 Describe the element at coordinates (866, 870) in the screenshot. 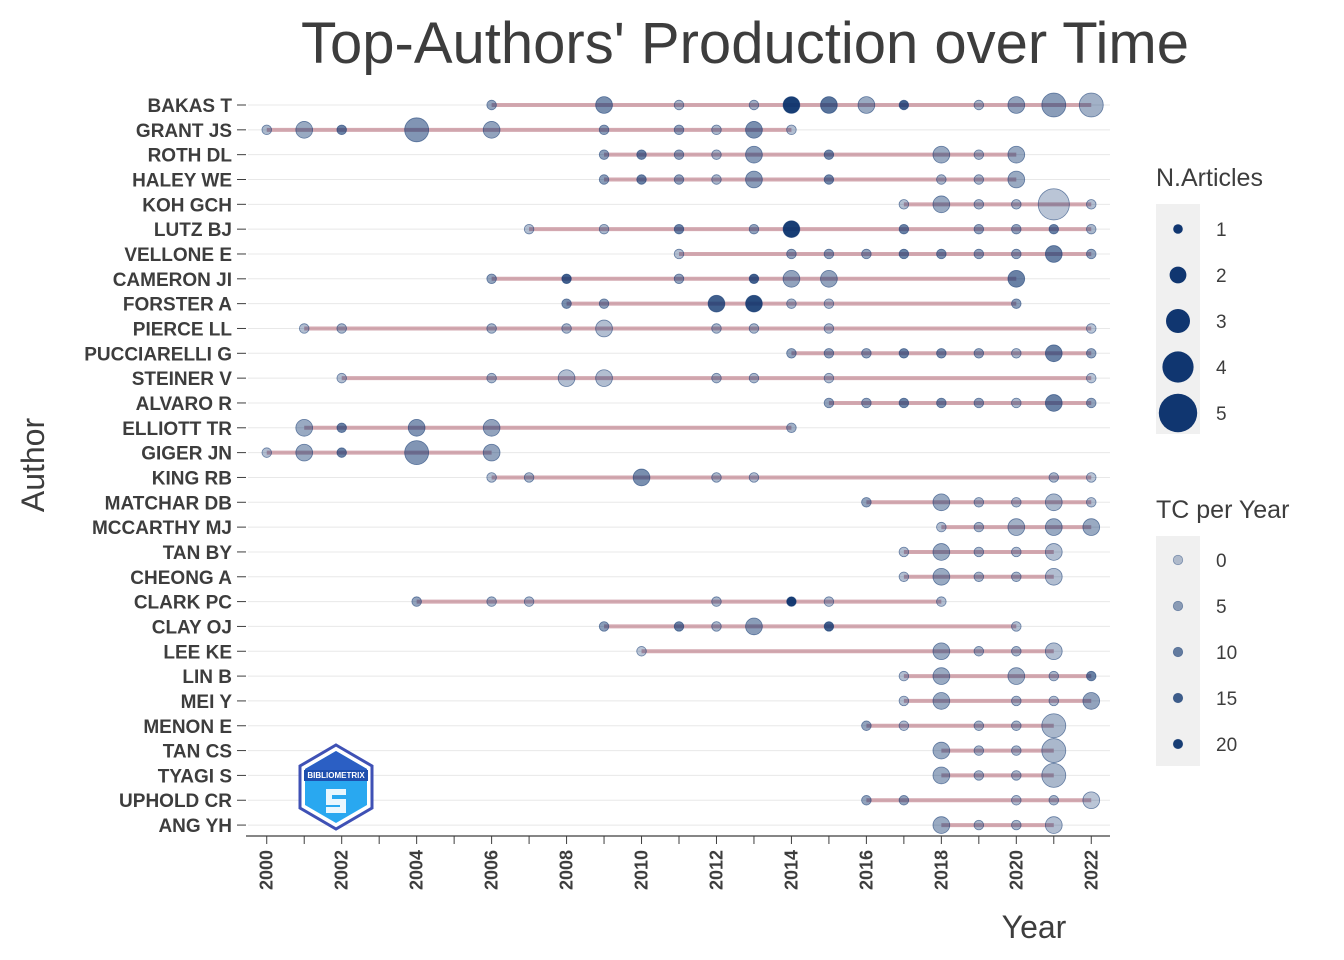

I see `x-tick-label: 2016` at that location.